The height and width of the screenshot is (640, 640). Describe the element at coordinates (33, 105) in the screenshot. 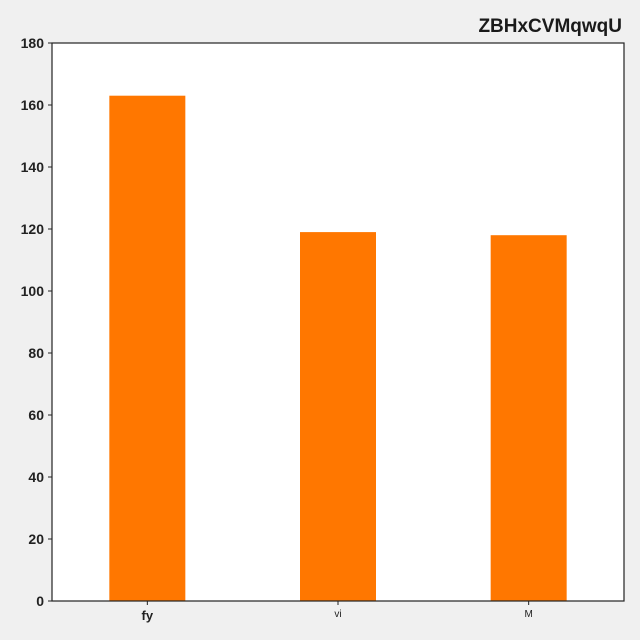

I see `y-tick-label: 160` at that location.